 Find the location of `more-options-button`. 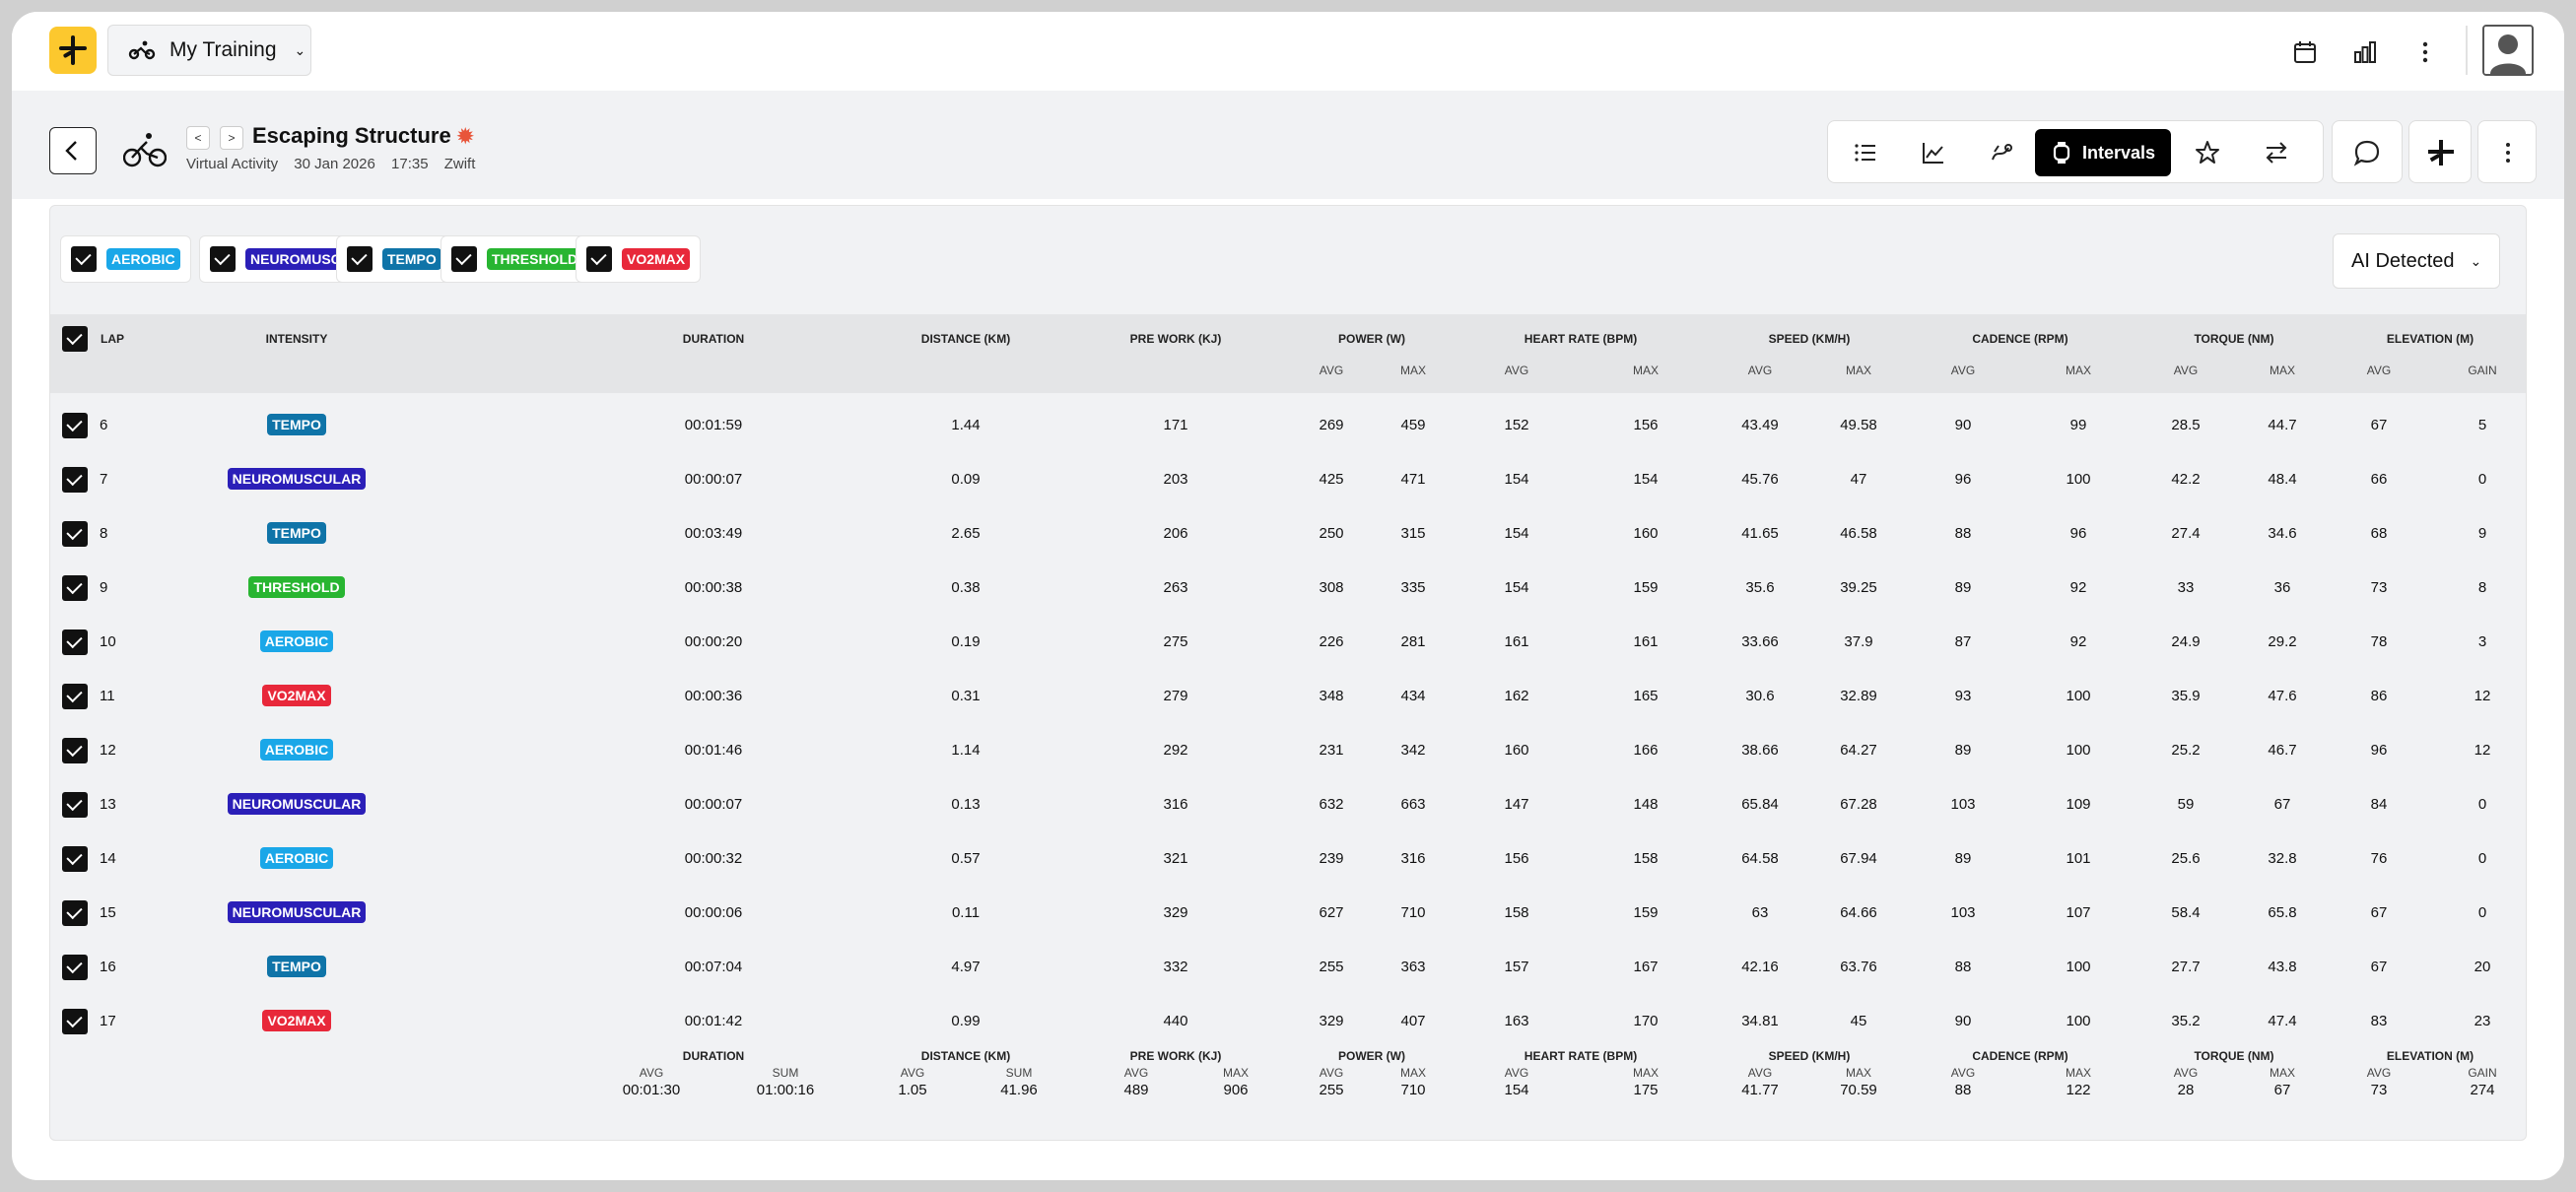

more-options-button is located at coordinates (2508, 152).